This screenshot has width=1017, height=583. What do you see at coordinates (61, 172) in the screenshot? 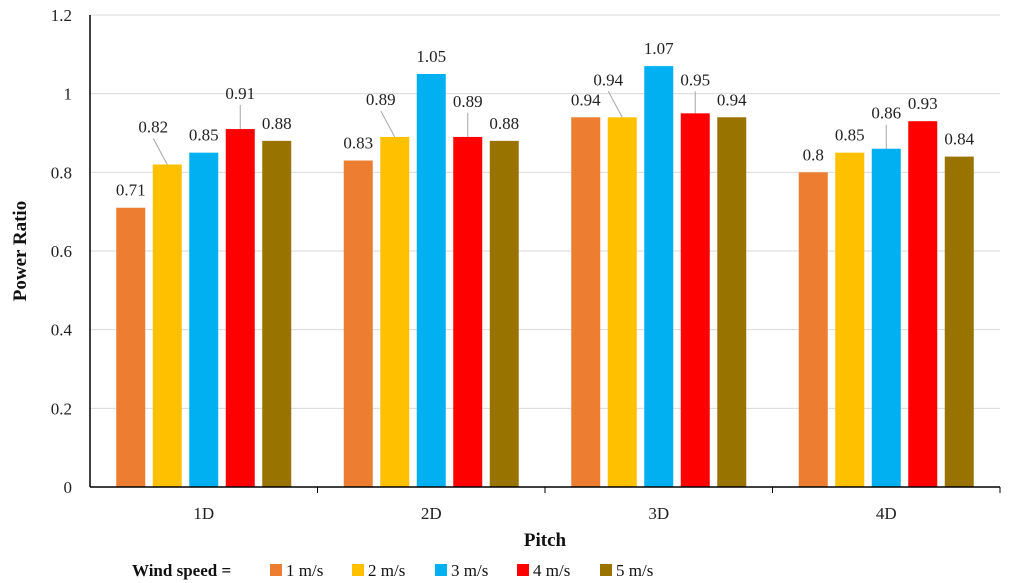
I see `y-tick-label: 0.8` at bounding box center [61, 172].